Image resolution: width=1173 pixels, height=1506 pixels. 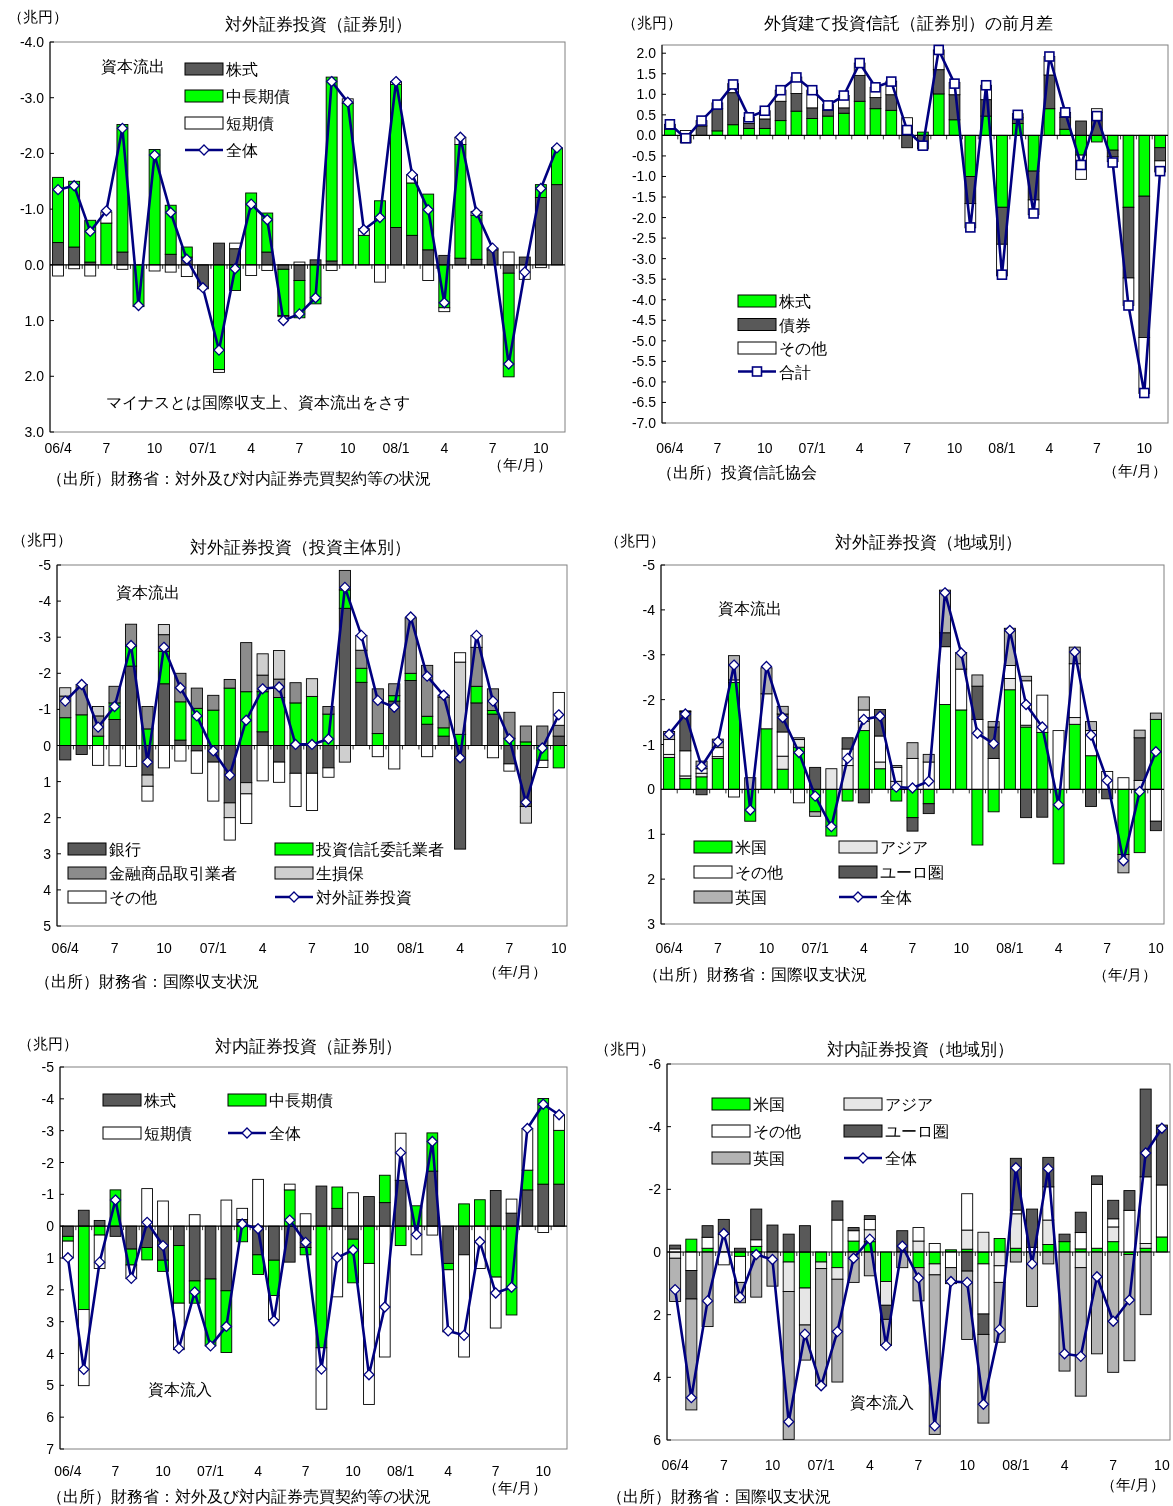 What do you see at coordinates (644, 279) in the screenshot?
I see `y-tick-label: -3.5` at bounding box center [644, 279].